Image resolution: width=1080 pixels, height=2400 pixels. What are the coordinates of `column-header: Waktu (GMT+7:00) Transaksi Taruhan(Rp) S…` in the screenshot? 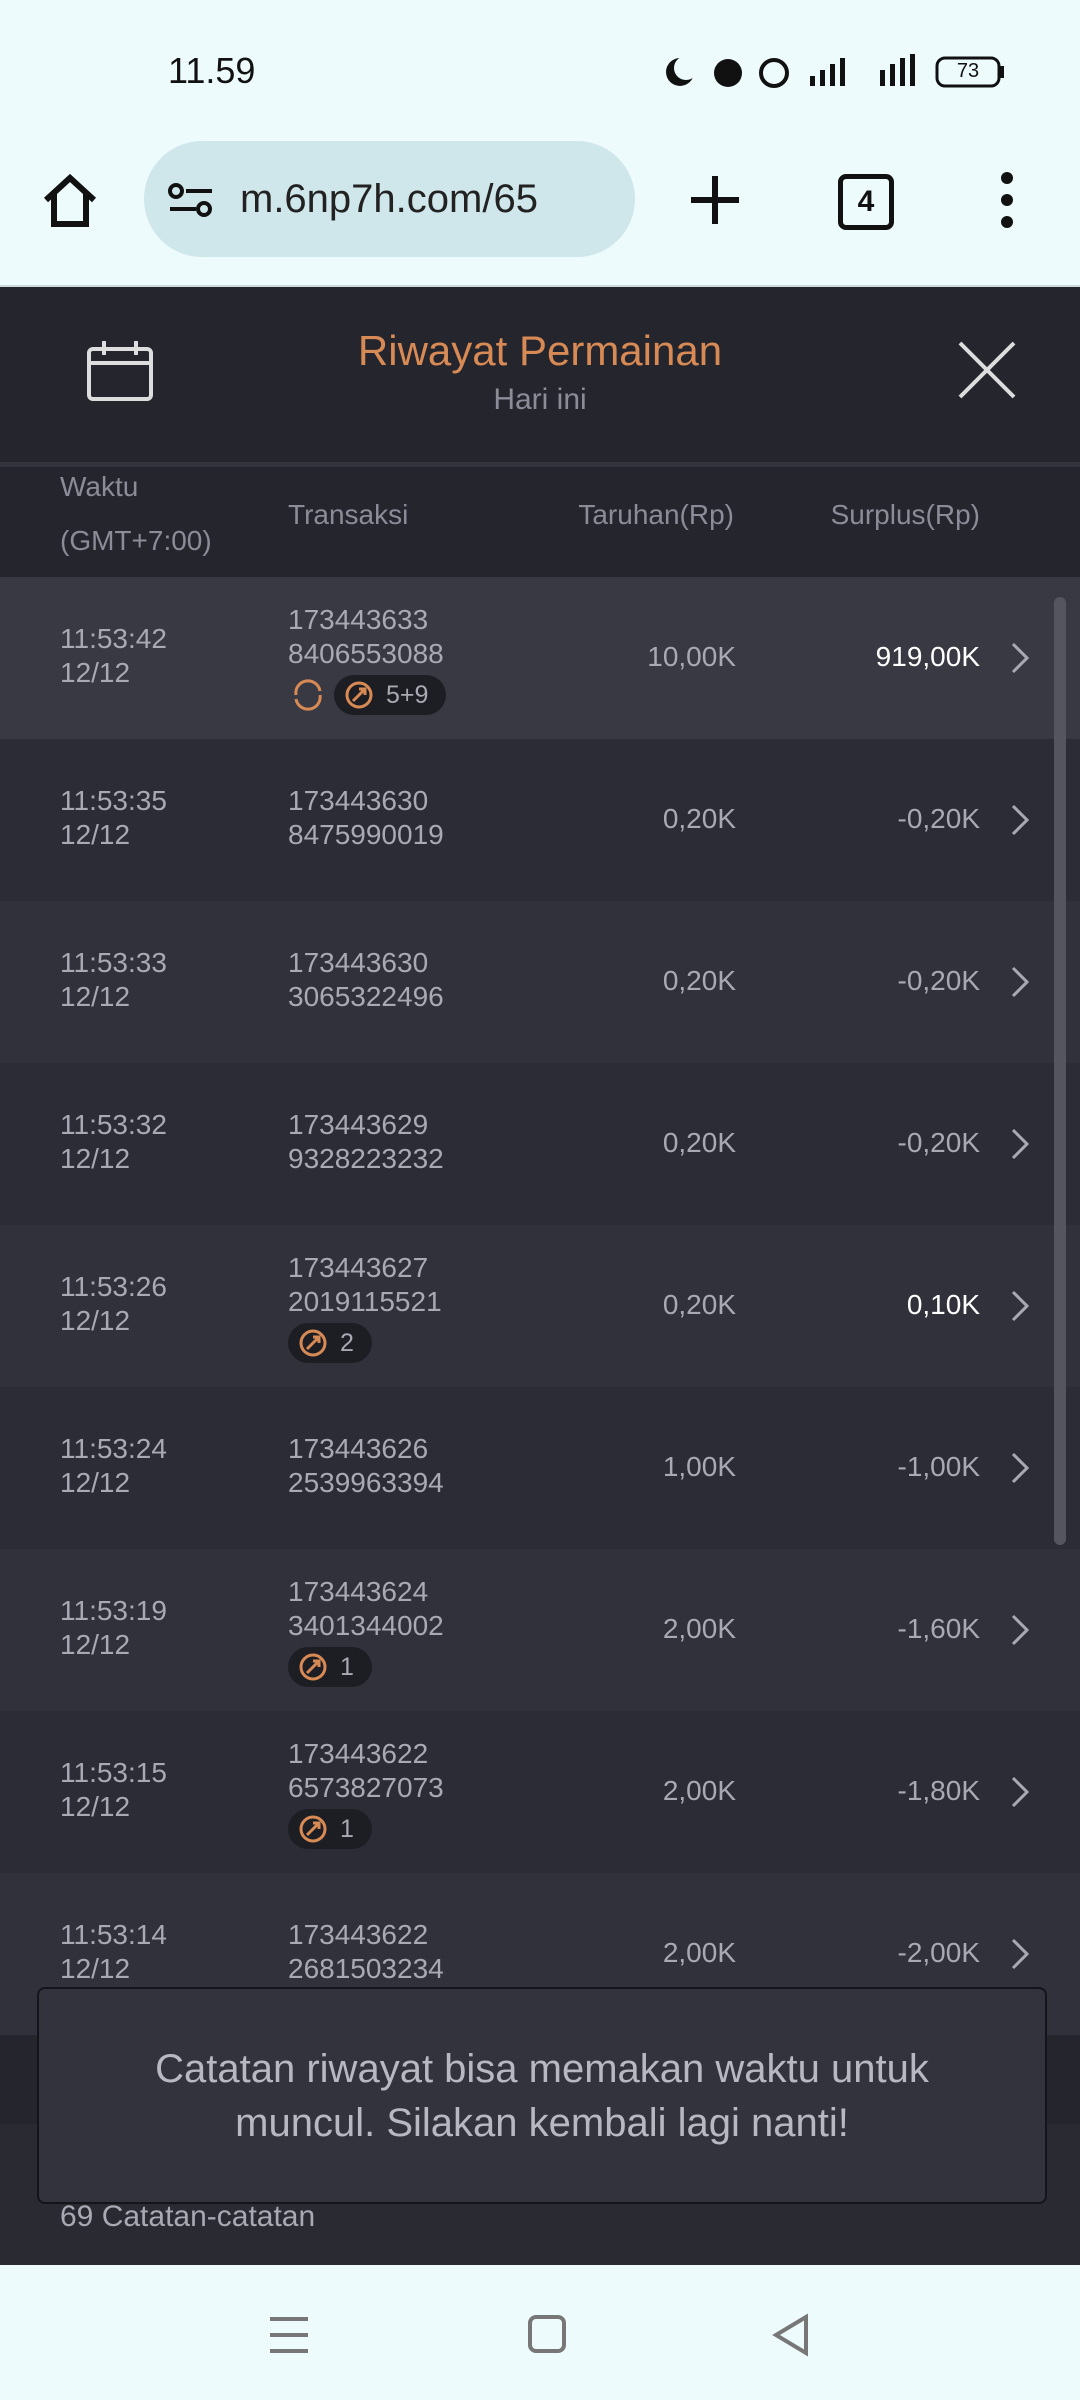 It's located at (540, 522).